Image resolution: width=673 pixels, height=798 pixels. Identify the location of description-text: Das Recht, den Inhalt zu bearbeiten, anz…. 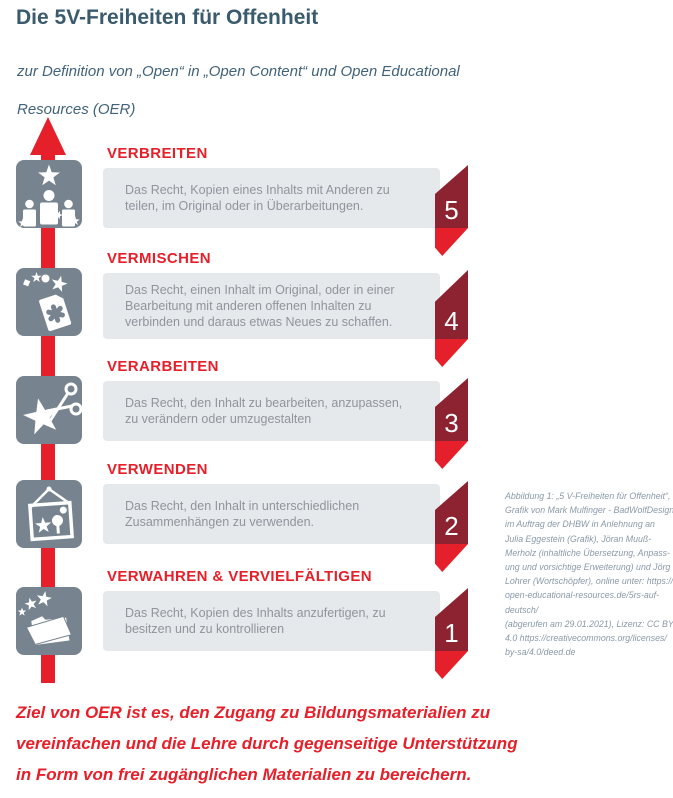
(264, 411).